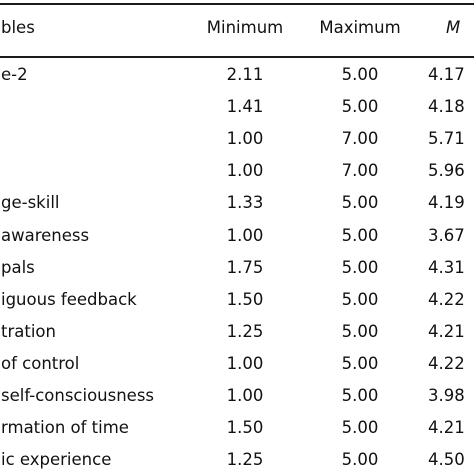 Image resolution: width=474 pixels, height=474 pixels. I want to click on header-variables: bles, so click(18, 27).